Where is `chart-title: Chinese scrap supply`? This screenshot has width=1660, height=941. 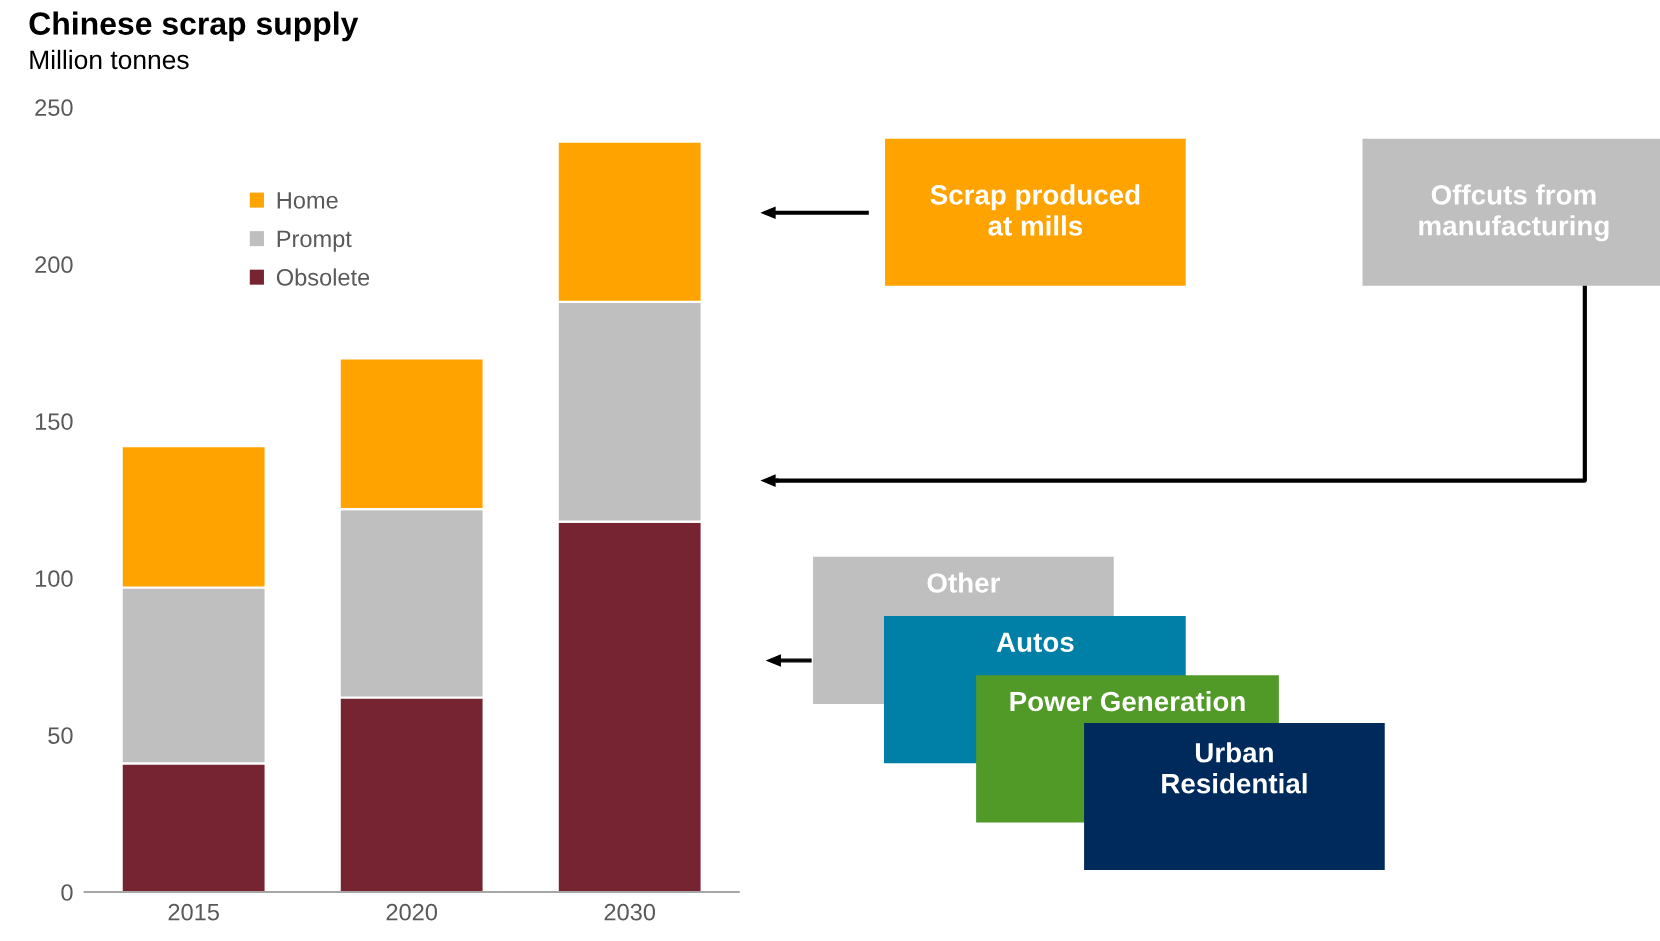 chart-title: Chinese scrap supply is located at coordinates (194, 26).